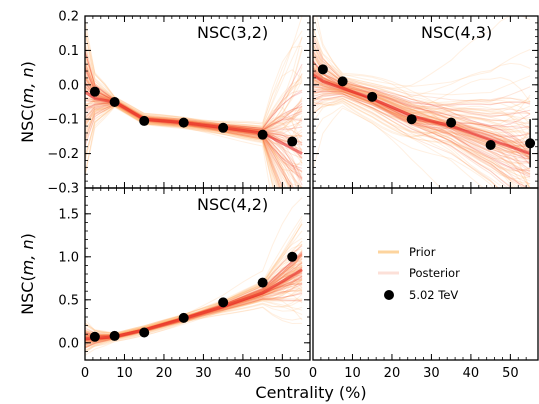 This screenshot has width=539, height=404. I want to click on panel-title-nsc42: NSC(4,2), so click(232, 204).